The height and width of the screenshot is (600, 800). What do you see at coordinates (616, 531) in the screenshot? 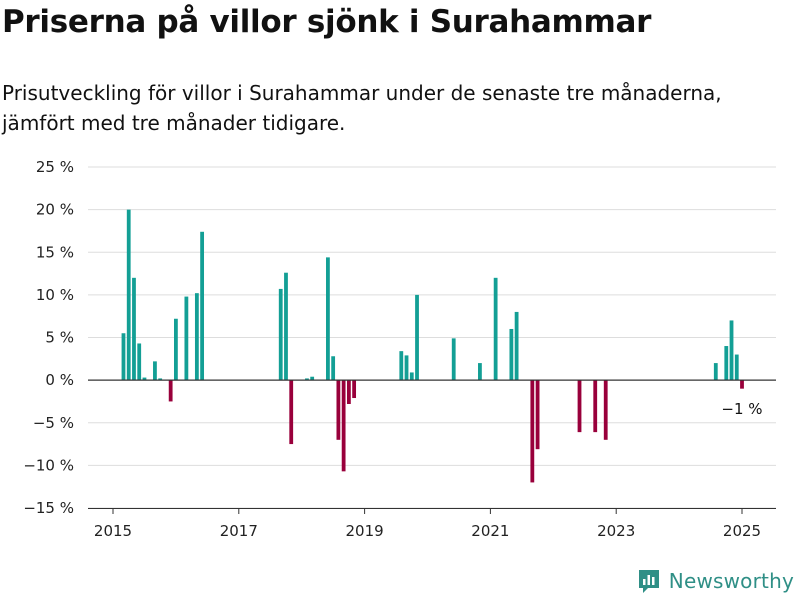
I see `x-tick-label: 2023` at bounding box center [616, 531].